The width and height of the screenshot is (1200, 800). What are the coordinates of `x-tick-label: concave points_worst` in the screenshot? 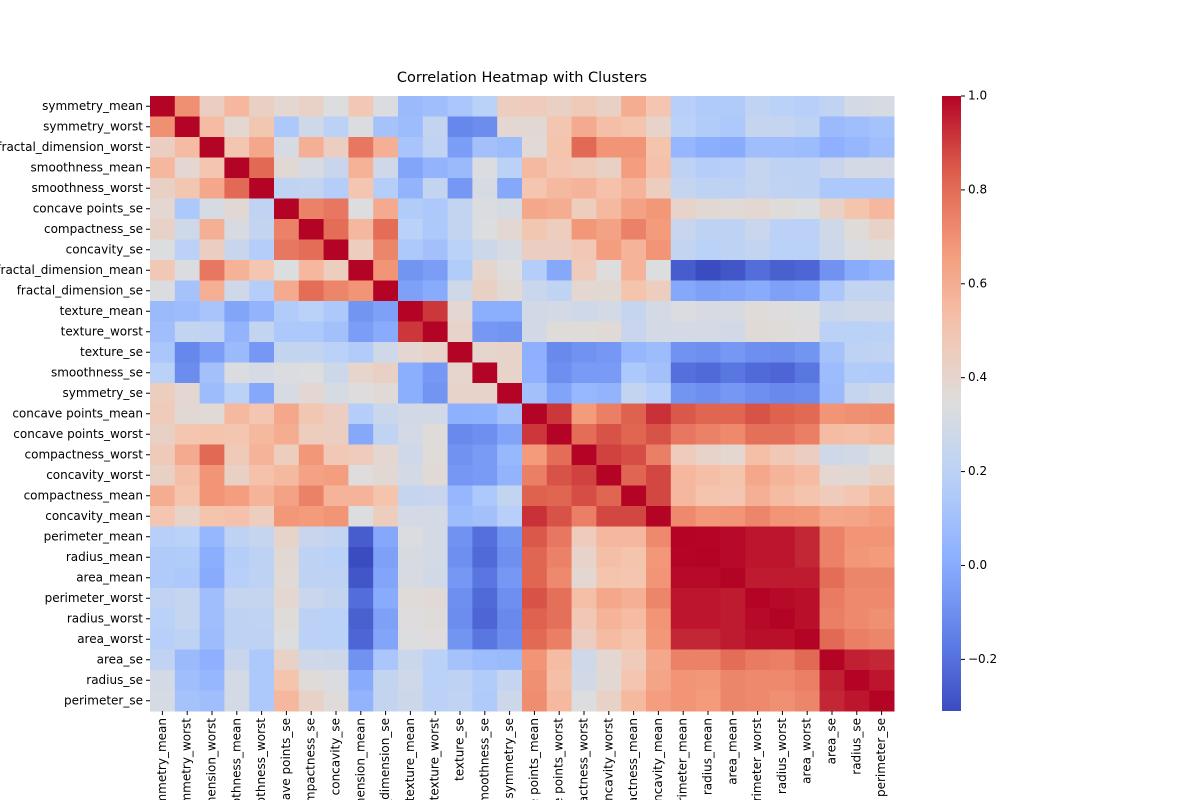 It's located at (559, 759).